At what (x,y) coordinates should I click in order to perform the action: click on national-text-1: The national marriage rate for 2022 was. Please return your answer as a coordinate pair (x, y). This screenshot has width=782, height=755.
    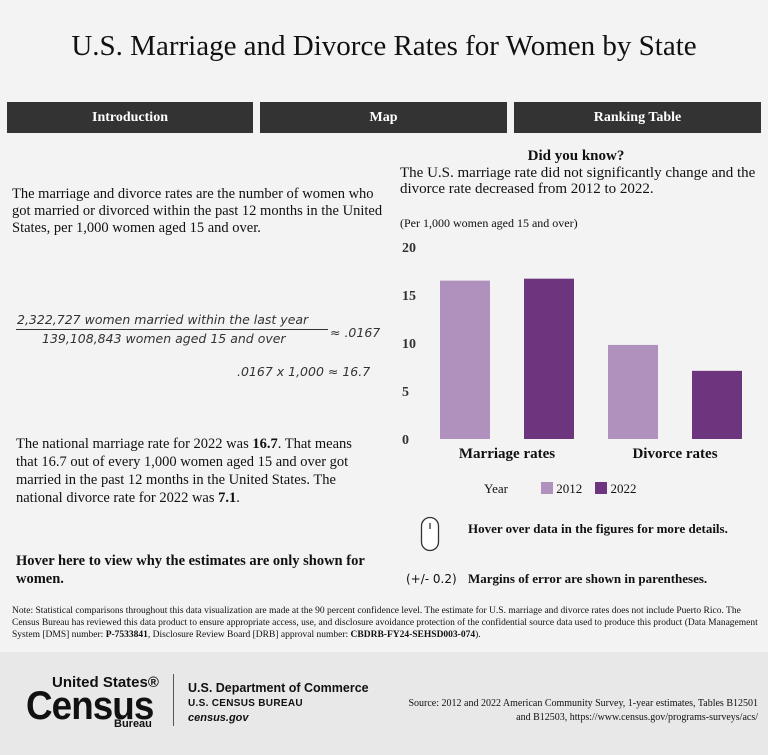
    Looking at the image, I should click on (134, 444).